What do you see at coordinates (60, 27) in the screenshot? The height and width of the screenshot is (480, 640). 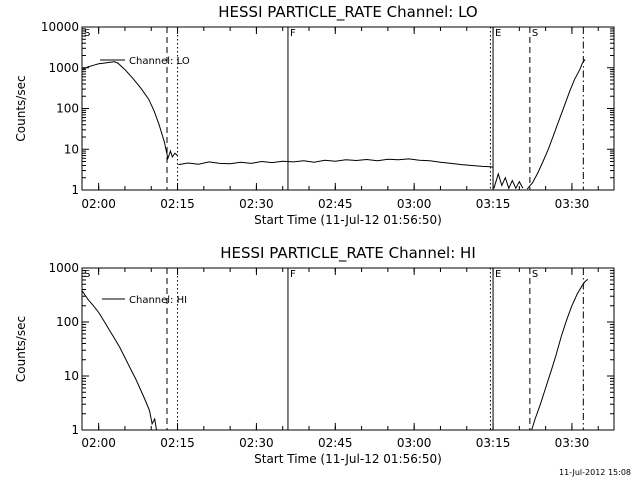 I see `y-tick-label: 10000` at bounding box center [60, 27].